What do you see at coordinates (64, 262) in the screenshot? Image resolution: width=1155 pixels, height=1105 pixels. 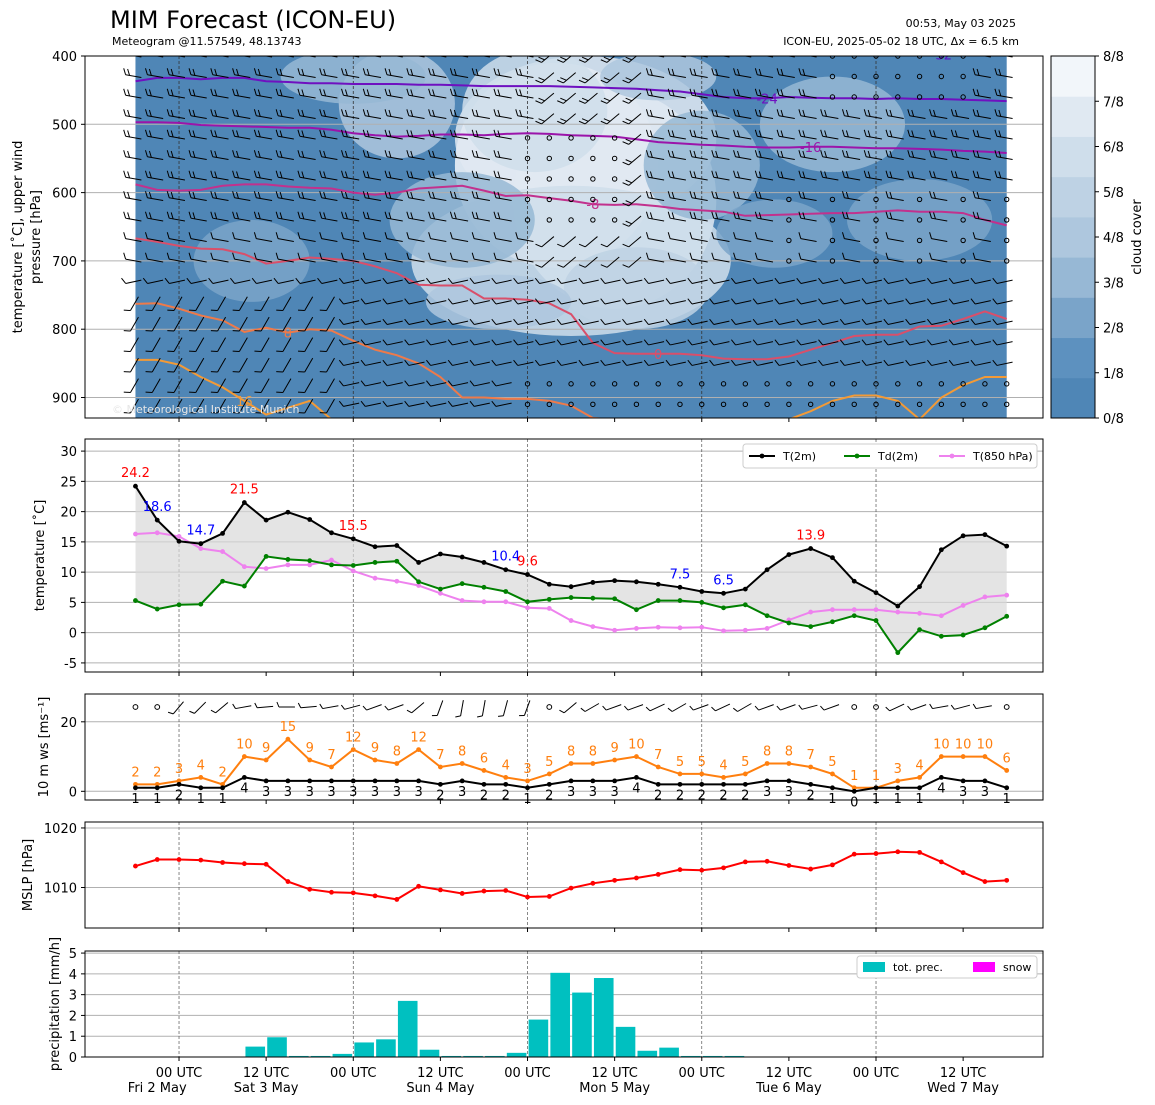 I see `y-tick-label: 700` at bounding box center [64, 262].